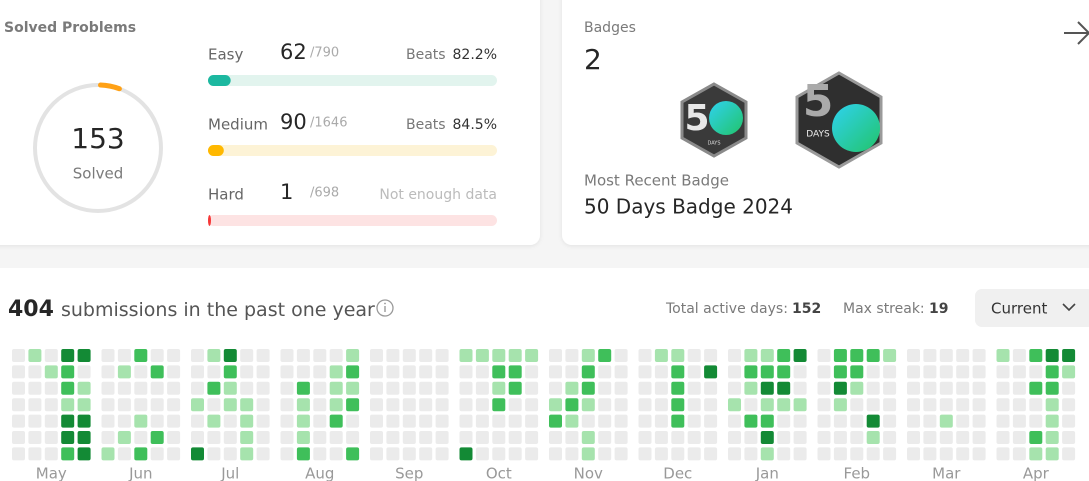 The height and width of the screenshot is (481, 1089). Describe the element at coordinates (426, 125) in the screenshot. I see `beats-label: Beats` at that location.